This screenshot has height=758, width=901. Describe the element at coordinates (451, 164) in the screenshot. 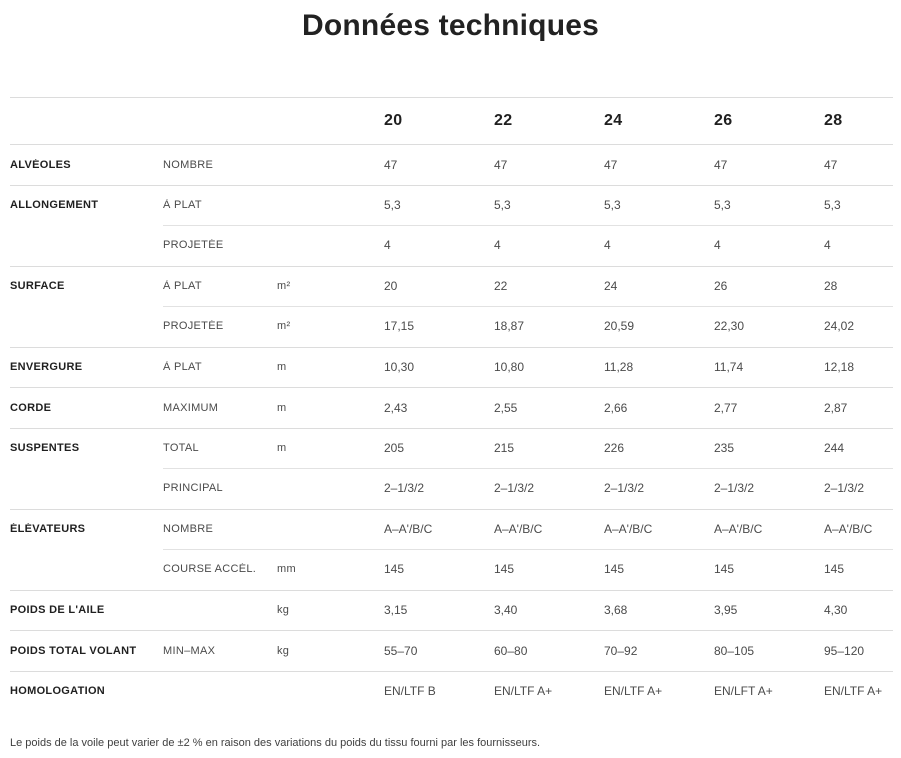

I see `table-row: ALVÉOLES NOMBRE 47 47 47 47 47` at that location.